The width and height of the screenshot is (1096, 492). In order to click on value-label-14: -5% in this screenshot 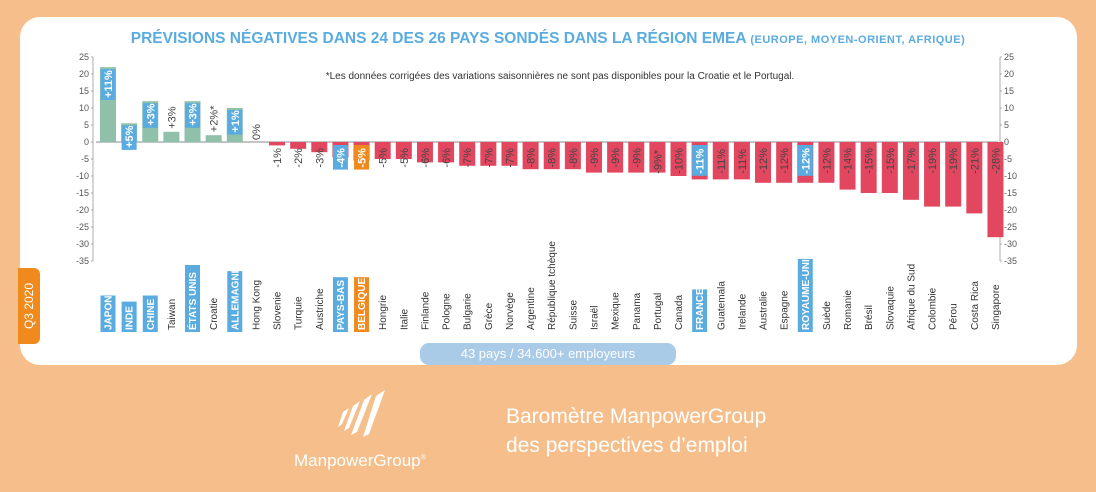, I will do `click(384, 158)`.